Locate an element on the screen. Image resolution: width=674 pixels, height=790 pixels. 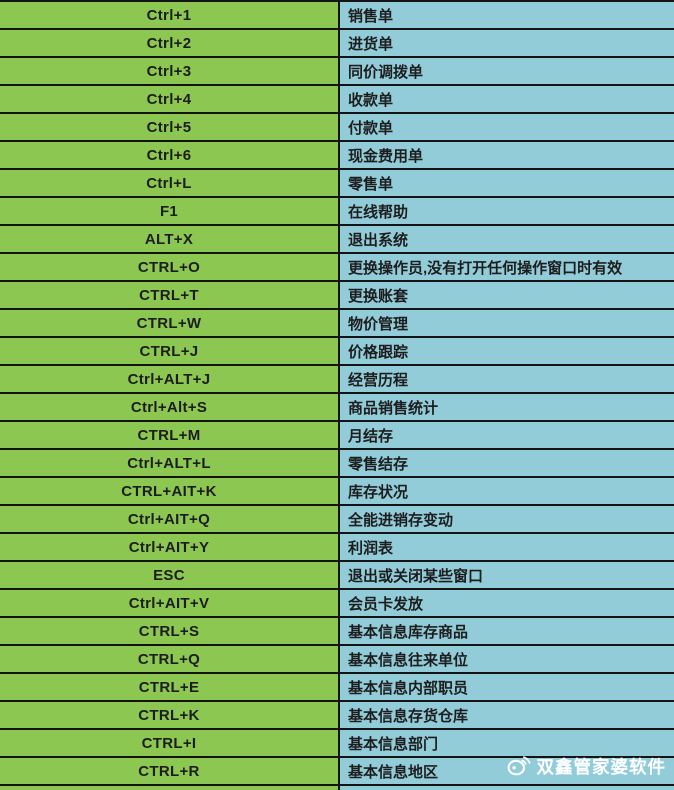
shortcut-key-cell: CTRL+M is located at coordinates (169, 435).